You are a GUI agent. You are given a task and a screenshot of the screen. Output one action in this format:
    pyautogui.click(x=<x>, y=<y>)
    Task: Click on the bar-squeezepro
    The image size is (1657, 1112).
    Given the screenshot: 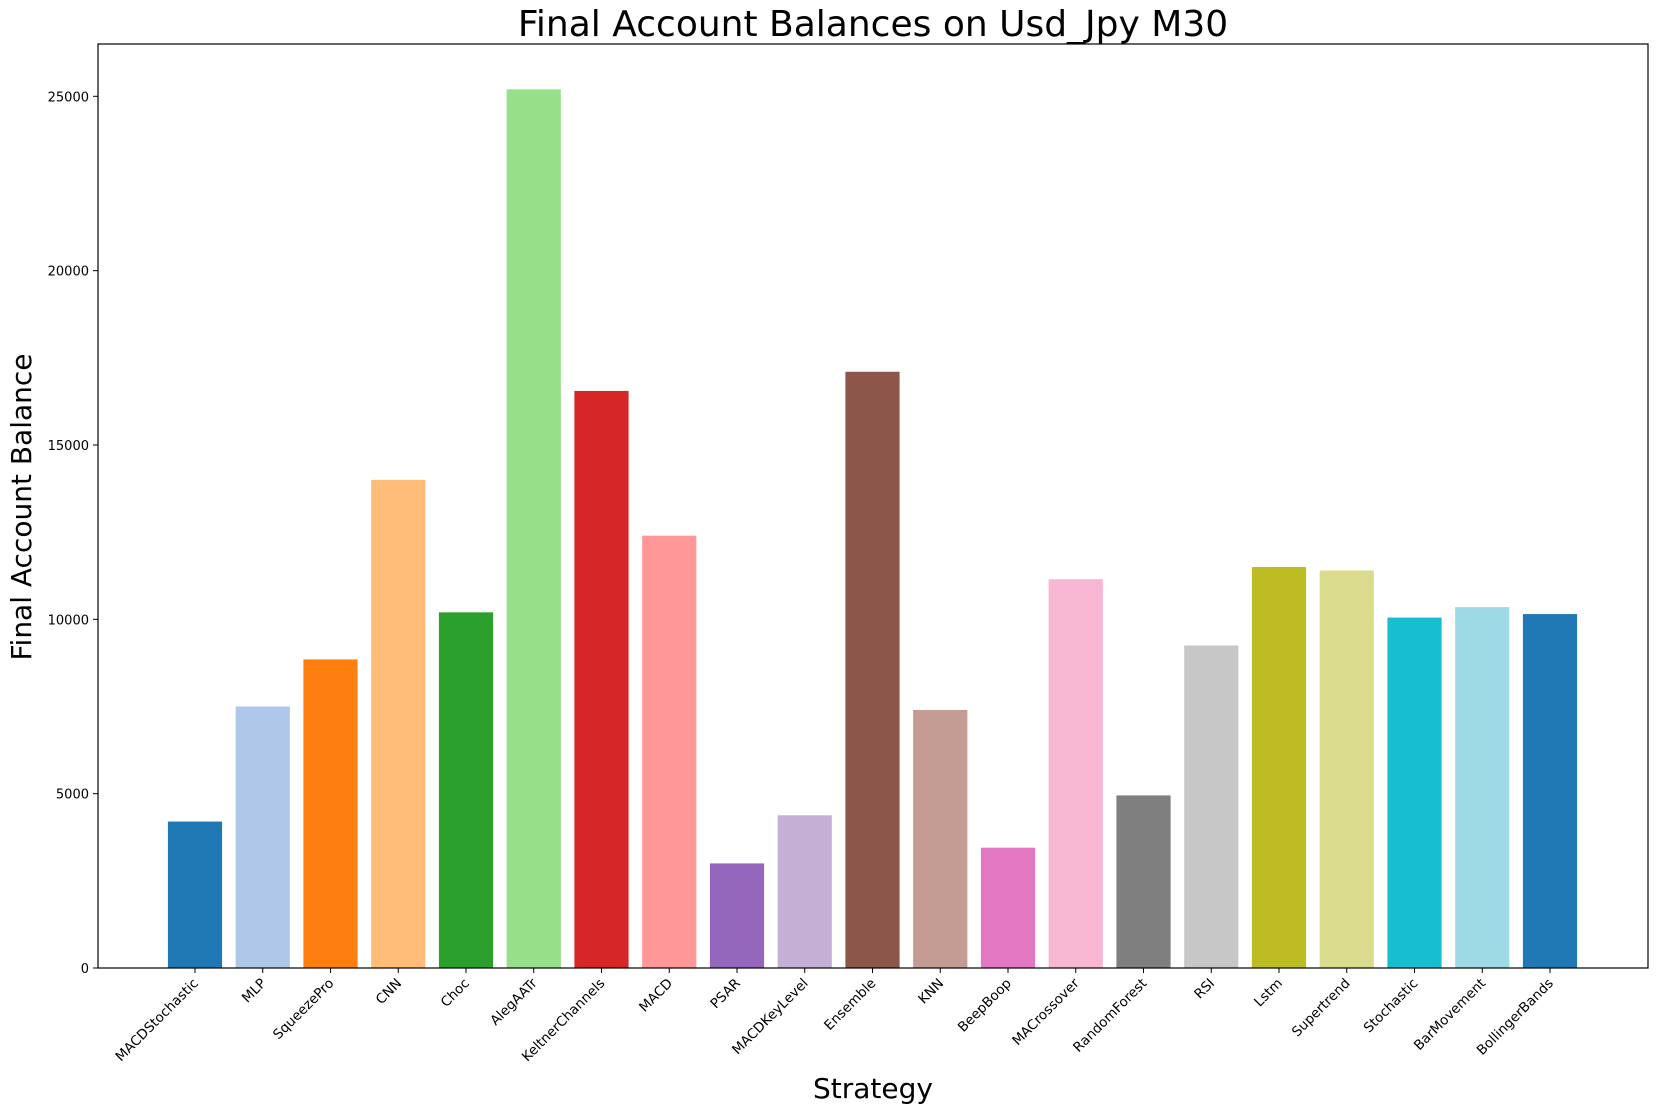 What is the action you would take?
    pyautogui.click(x=330, y=813)
    